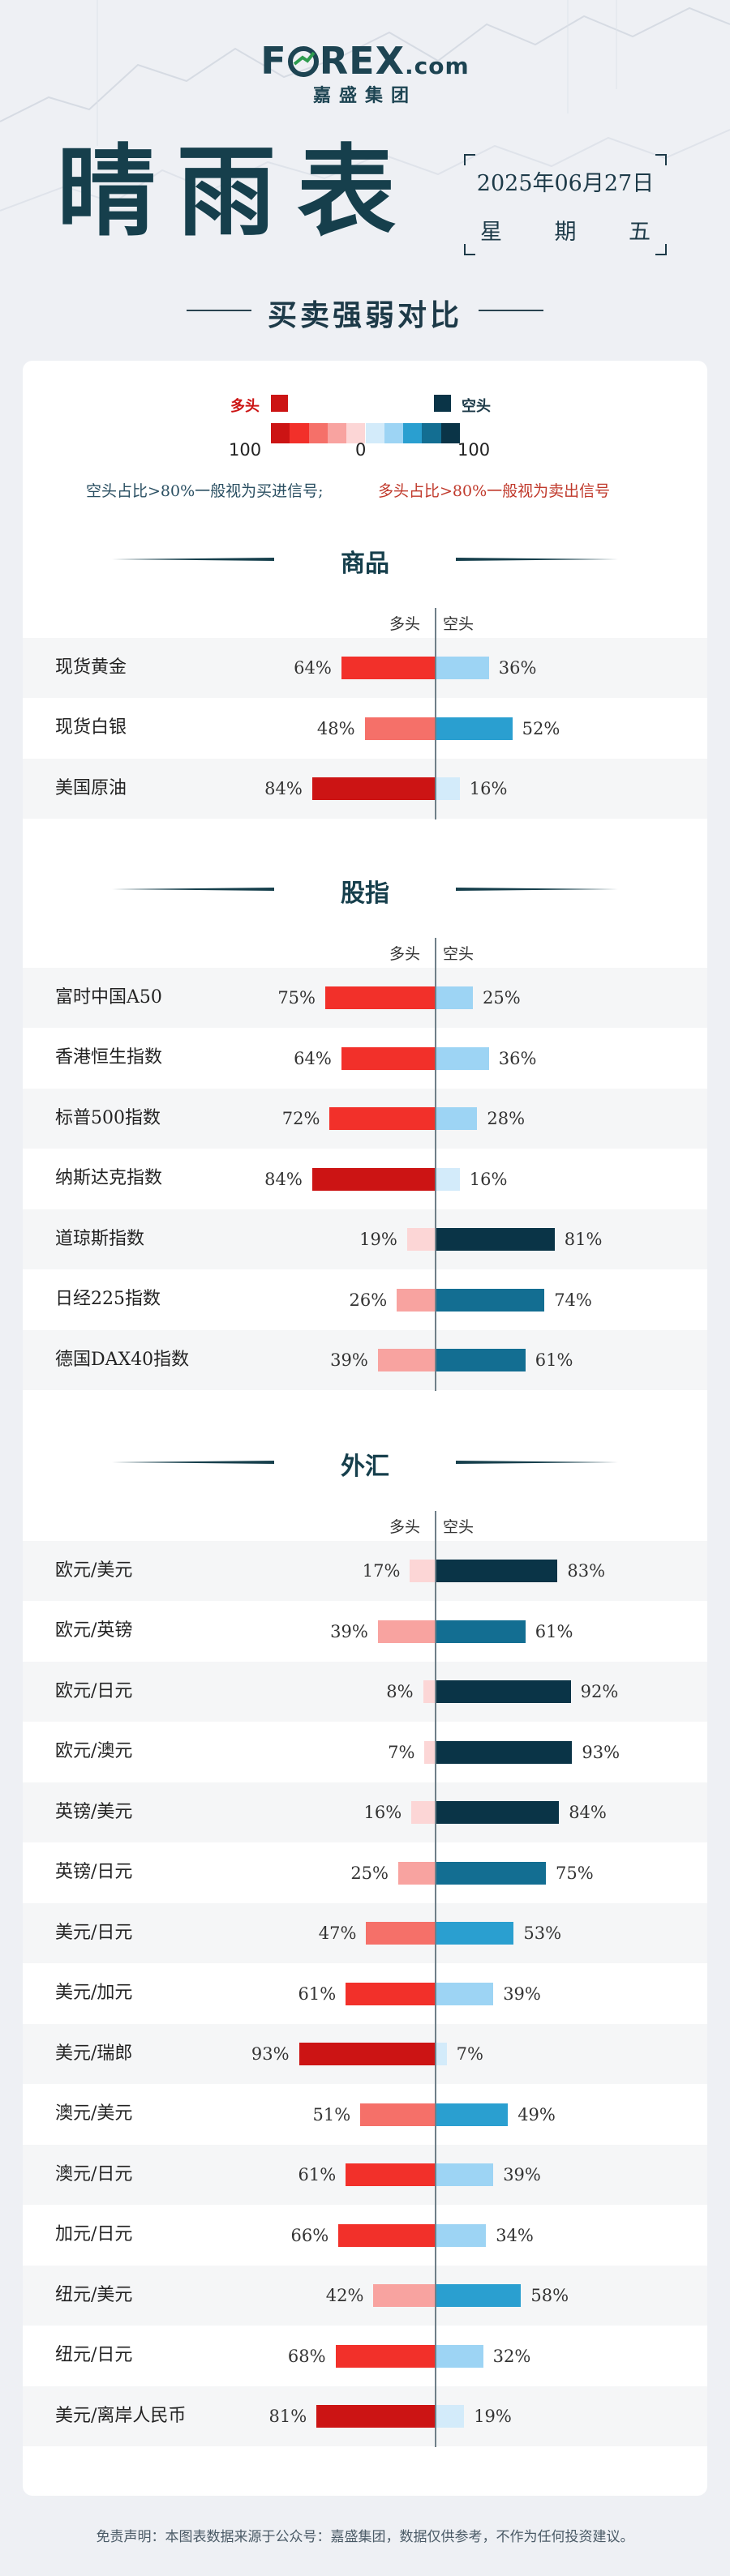  Describe the element at coordinates (565, 204) in the screenshot. I see `date-box: 2025年06月27日 星 期 五` at that location.